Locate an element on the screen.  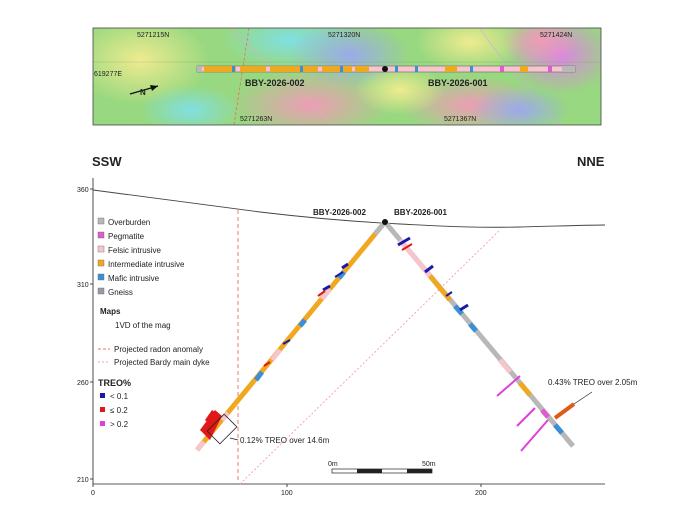
scale-bar-end: 50m is located at coordinates (429, 464).